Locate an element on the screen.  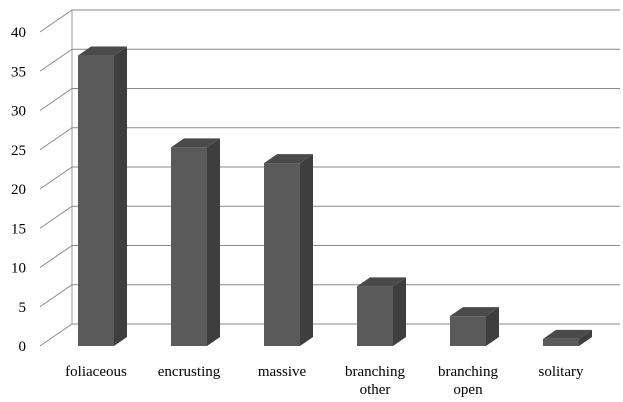
x-tick-label: branching other is located at coordinates (375, 381).